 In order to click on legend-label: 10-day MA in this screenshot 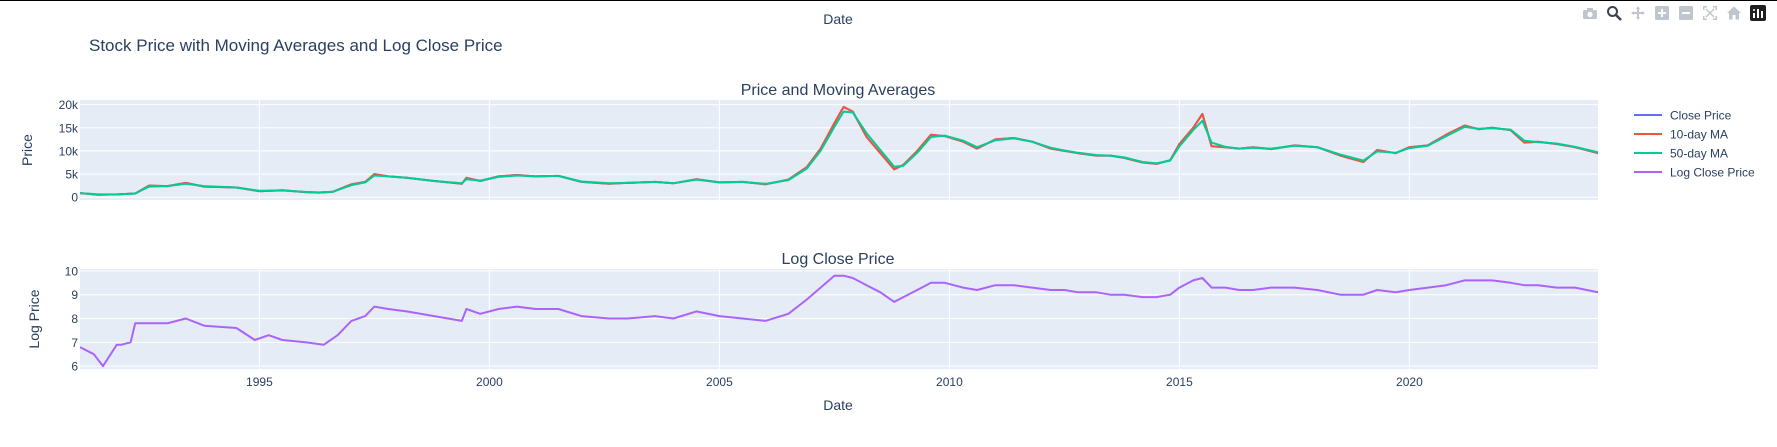, I will do `click(1699, 135)`.